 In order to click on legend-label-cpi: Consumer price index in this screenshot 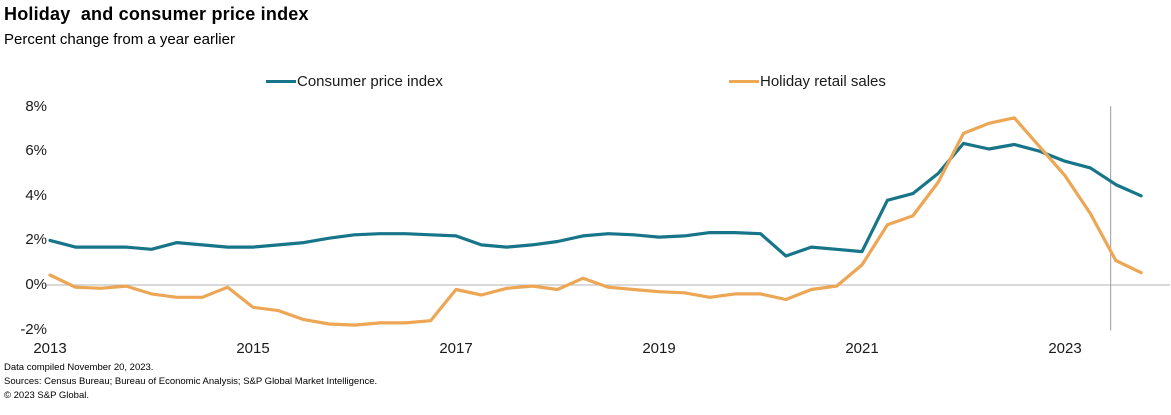, I will do `click(370, 81)`.